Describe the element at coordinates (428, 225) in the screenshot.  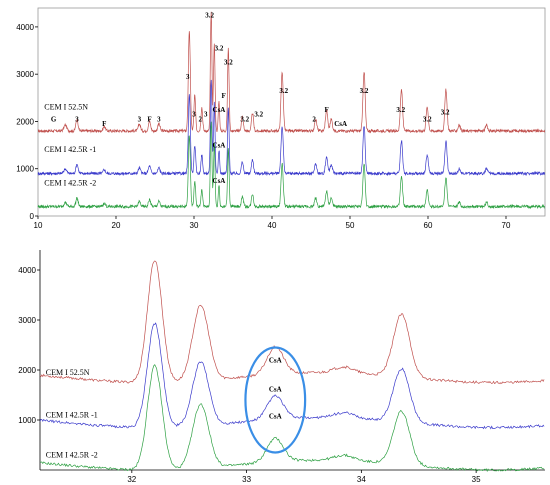
I see `x-tick-label: 60` at that location.